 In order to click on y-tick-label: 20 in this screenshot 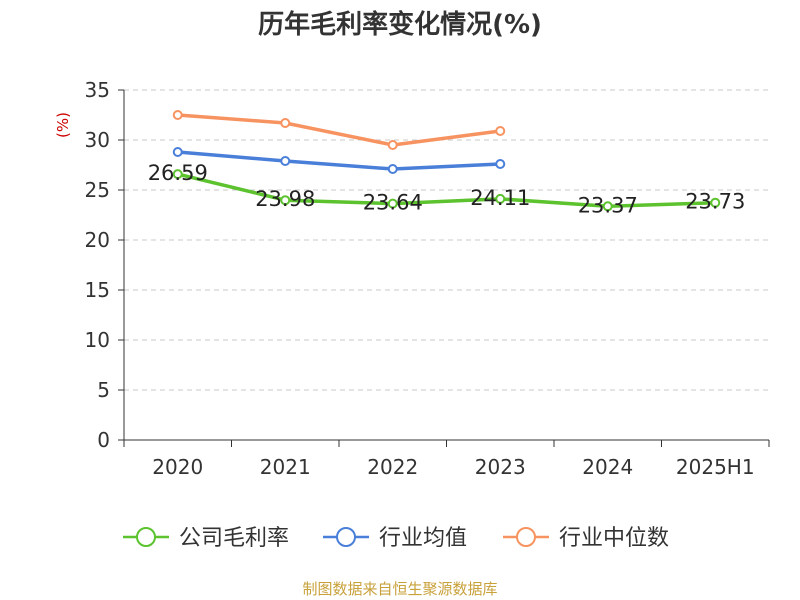, I will do `click(97, 240)`.